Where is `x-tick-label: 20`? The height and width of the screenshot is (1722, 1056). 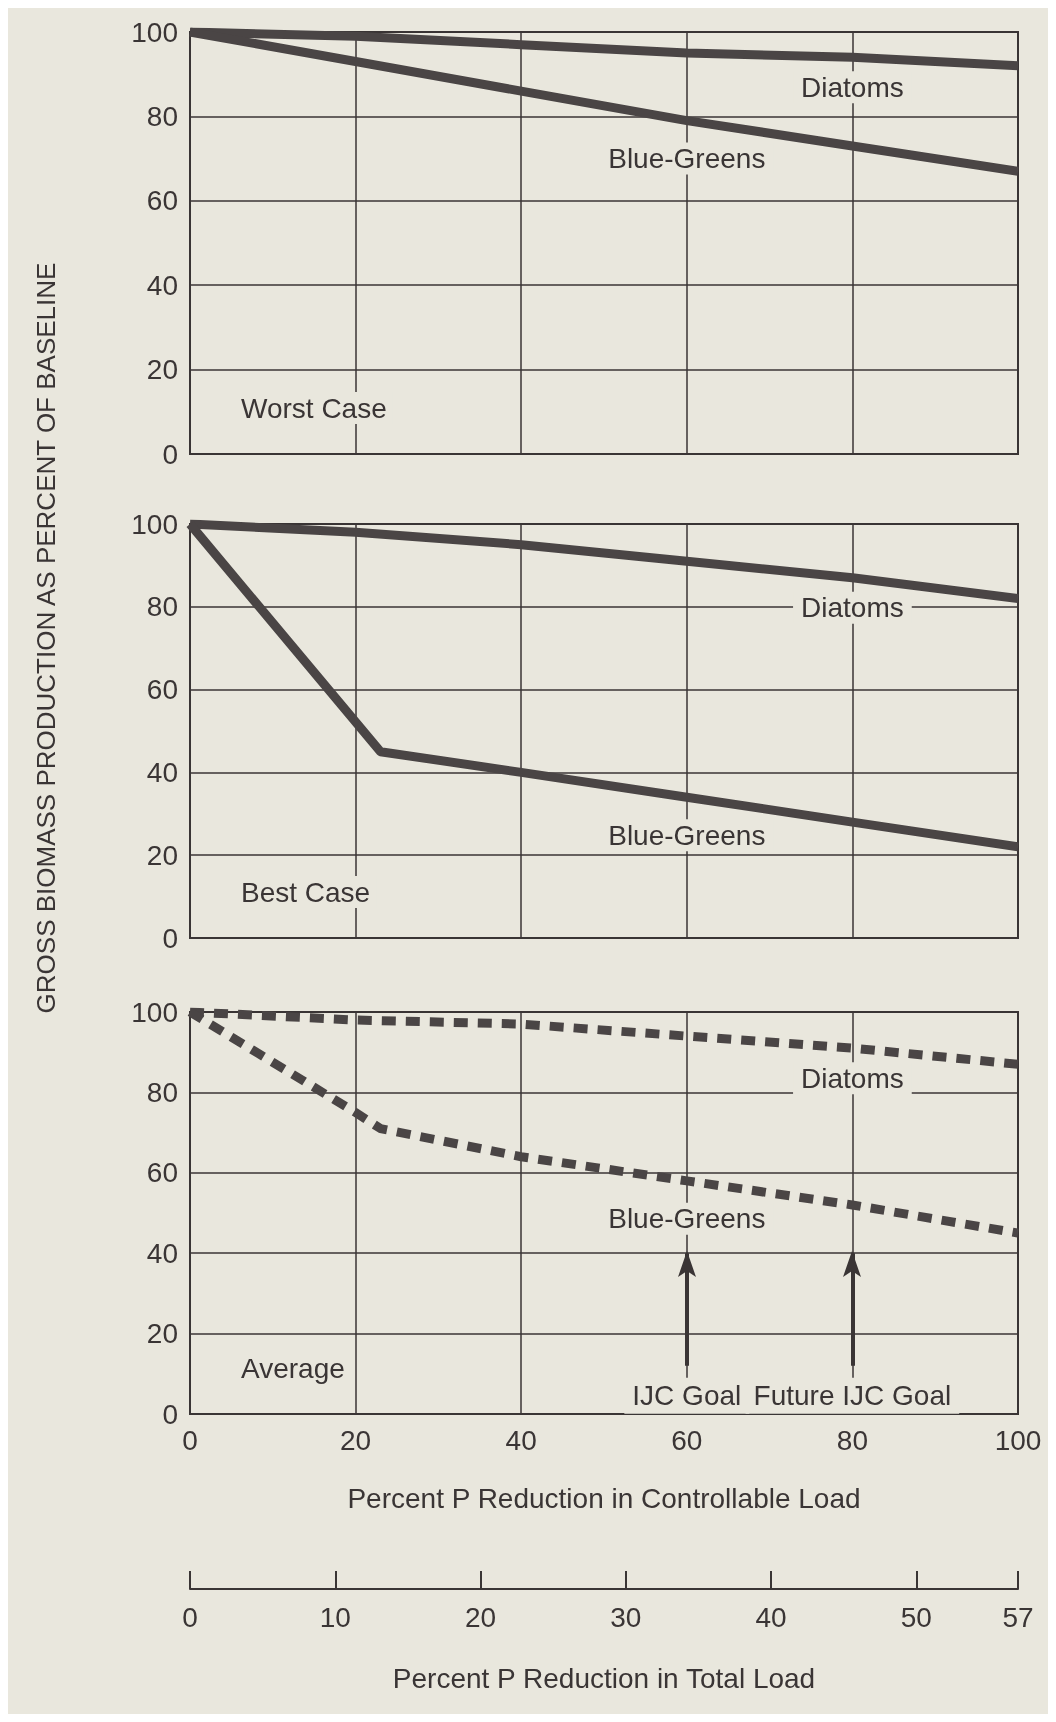 x-tick-label: 20 is located at coordinates (356, 1440).